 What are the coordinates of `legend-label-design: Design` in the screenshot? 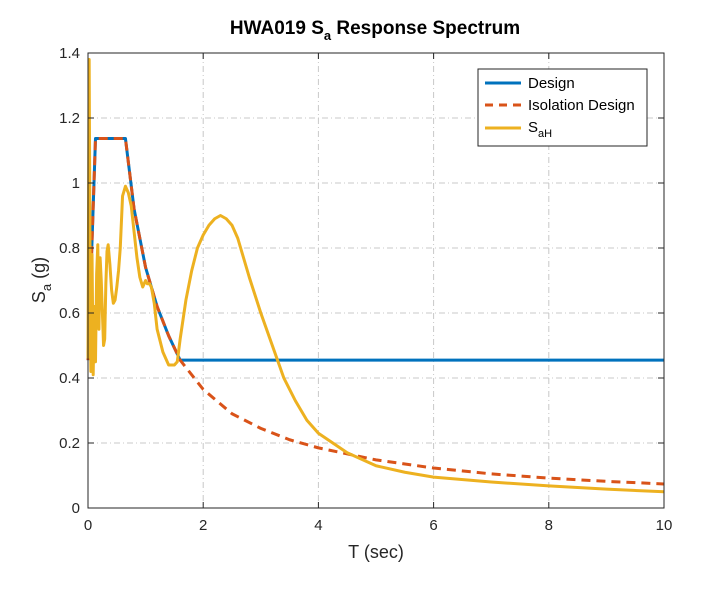 It's located at (551, 83).